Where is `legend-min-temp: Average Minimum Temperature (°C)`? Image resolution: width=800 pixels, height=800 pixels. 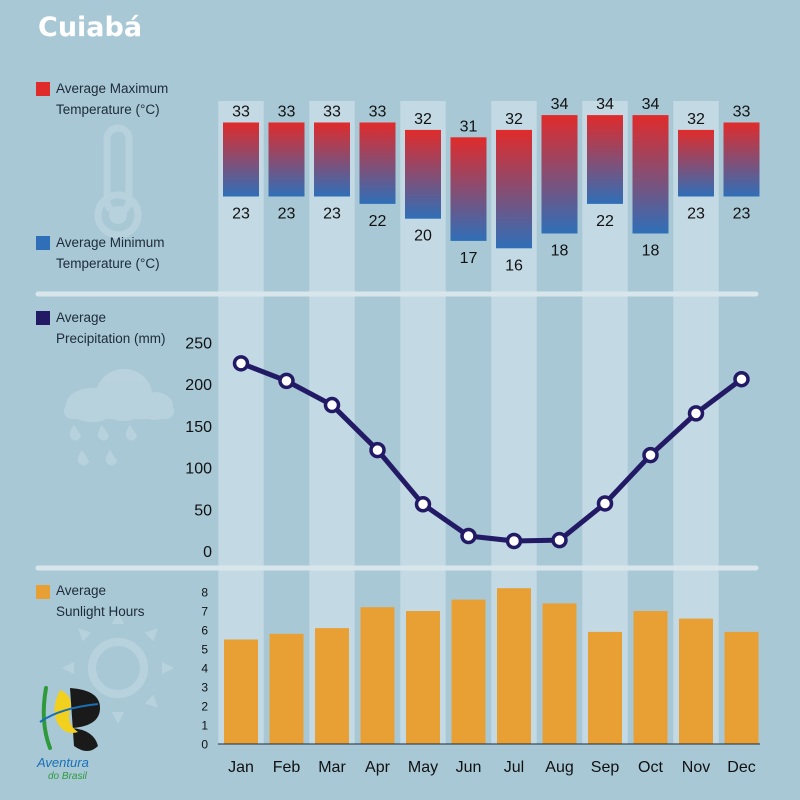
legend-min-temp: Average Minimum Temperature (°C) is located at coordinates (100, 253).